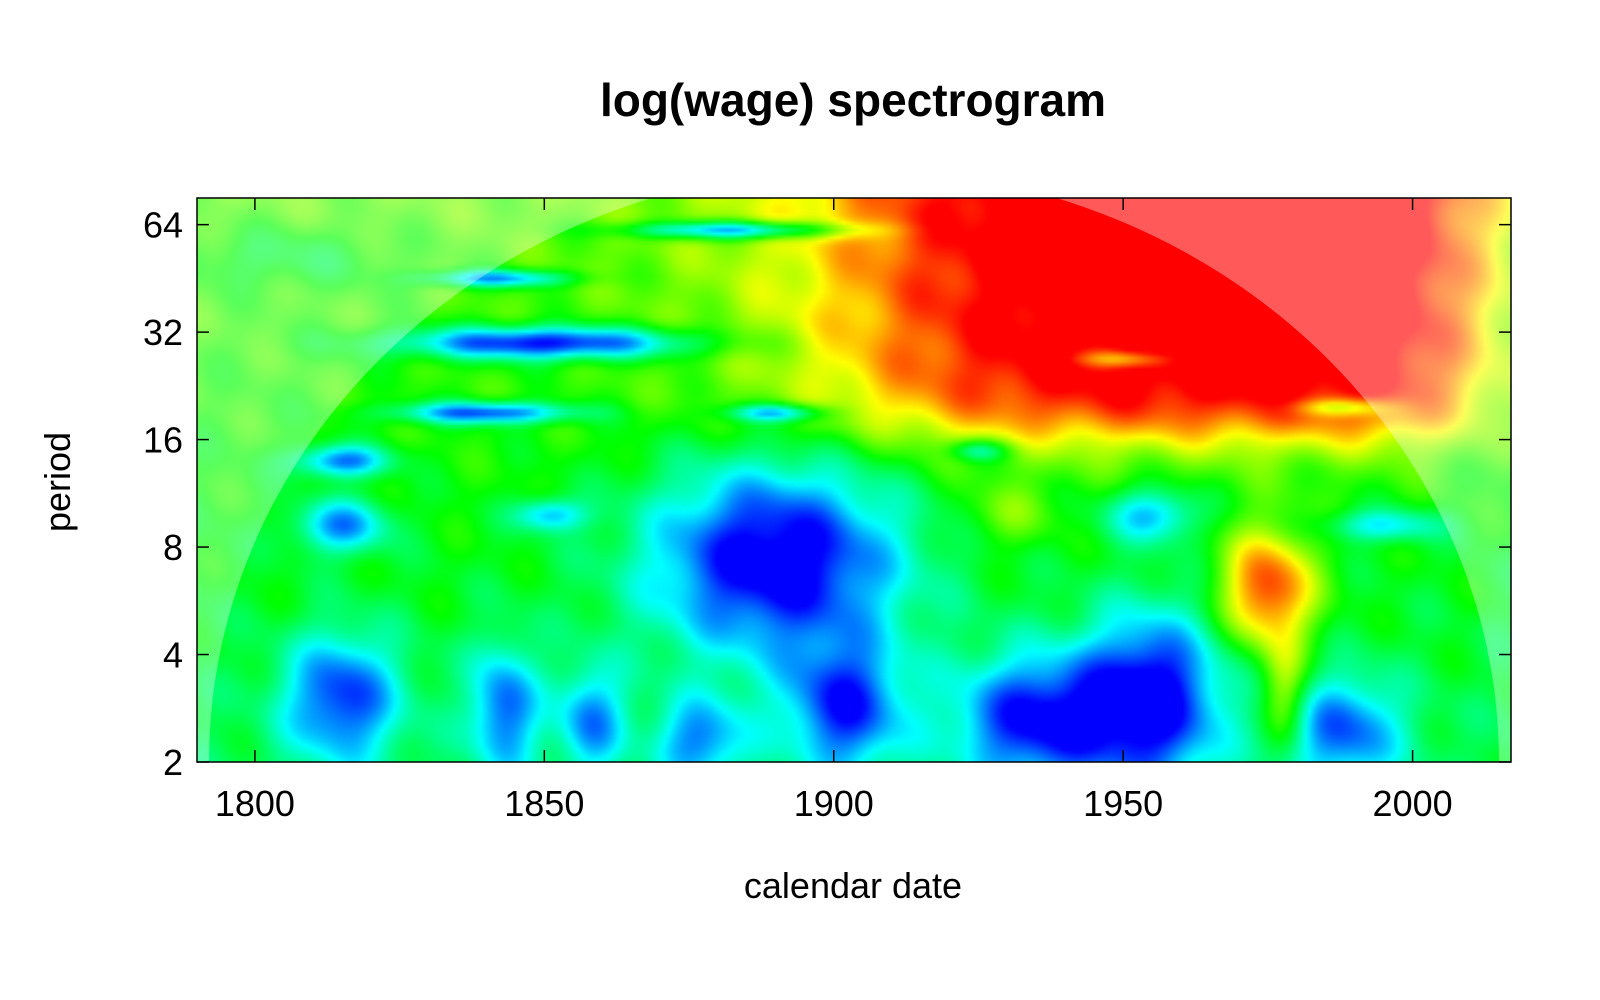 The height and width of the screenshot is (1000, 1600). Describe the element at coordinates (57, 482) in the screenshot. I see `y-axis-label: period` at that location.